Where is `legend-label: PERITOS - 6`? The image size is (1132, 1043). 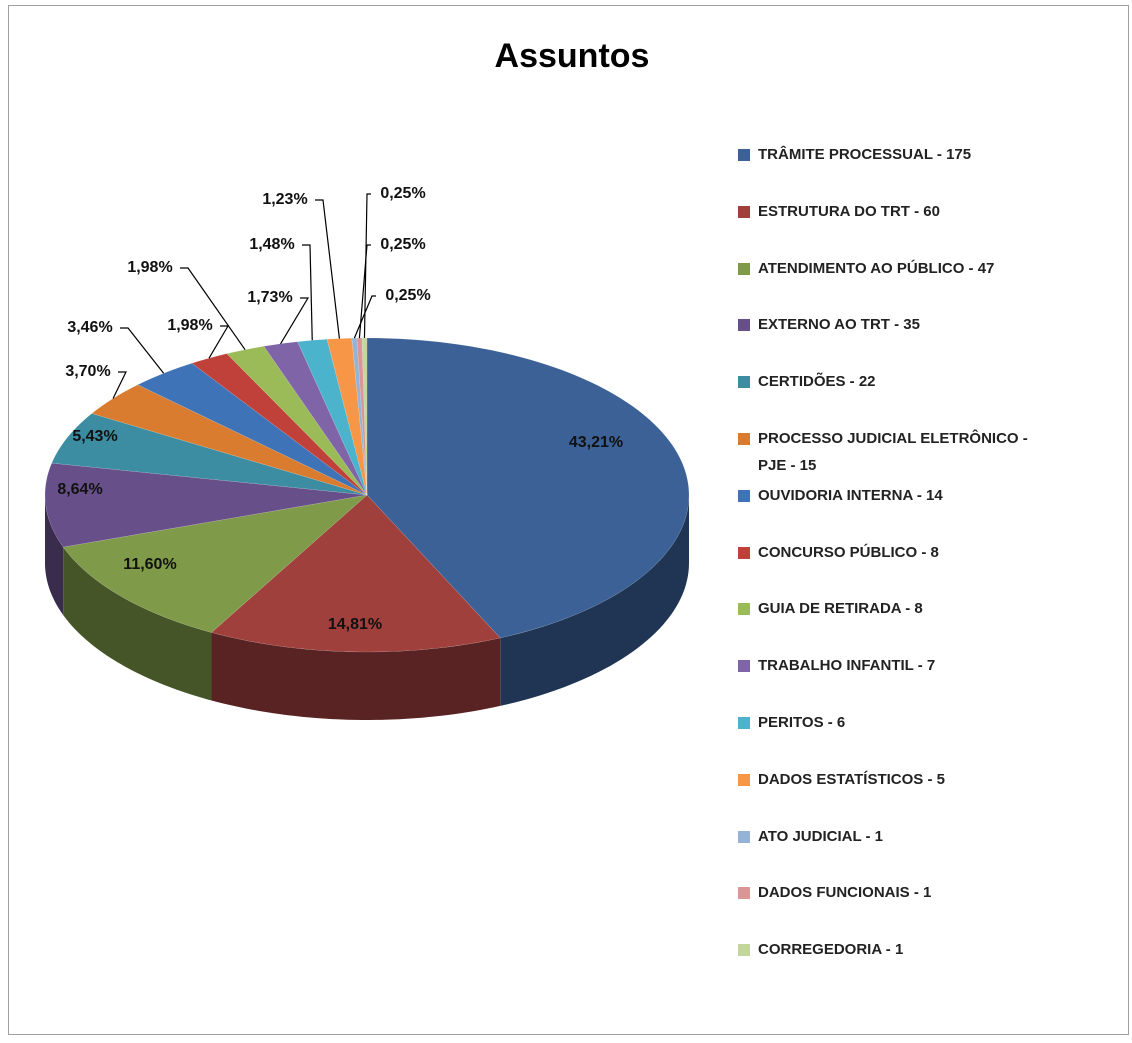
legend-label: PERITOS - 6 is located at coordinates (802, 722).